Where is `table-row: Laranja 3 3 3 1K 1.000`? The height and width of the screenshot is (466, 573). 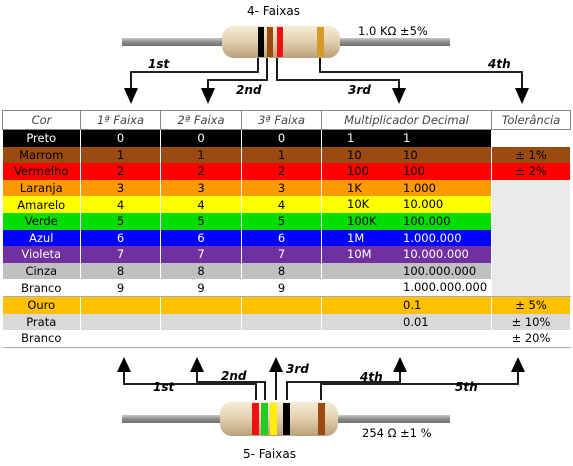 table-row: Laranja 3 3 3 1K 1.000 is located at coordinates (286, 188).